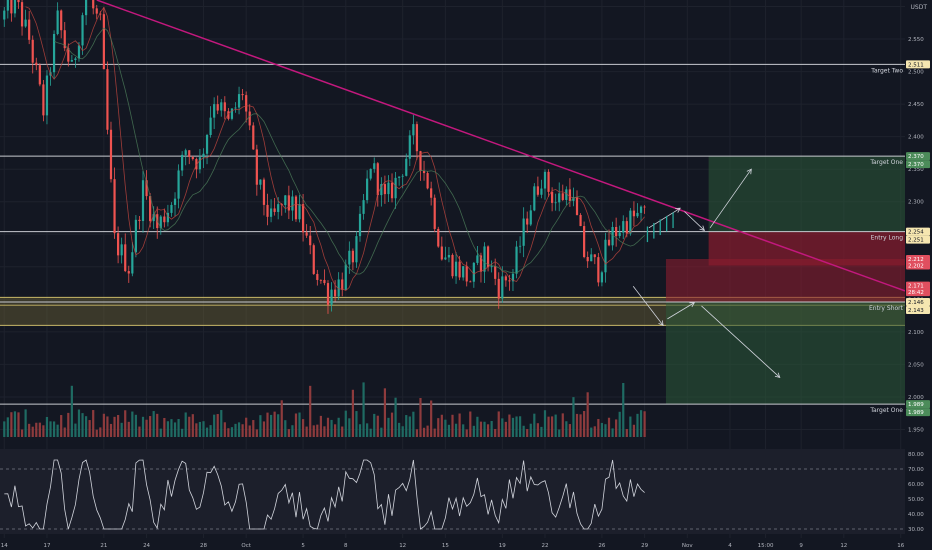 This screenshot has width=932, height=550. What do you see at coordinates (766, 546) in the screenshot?
I see `time-tick-label: 15:00` at bounding box center [766, 546].